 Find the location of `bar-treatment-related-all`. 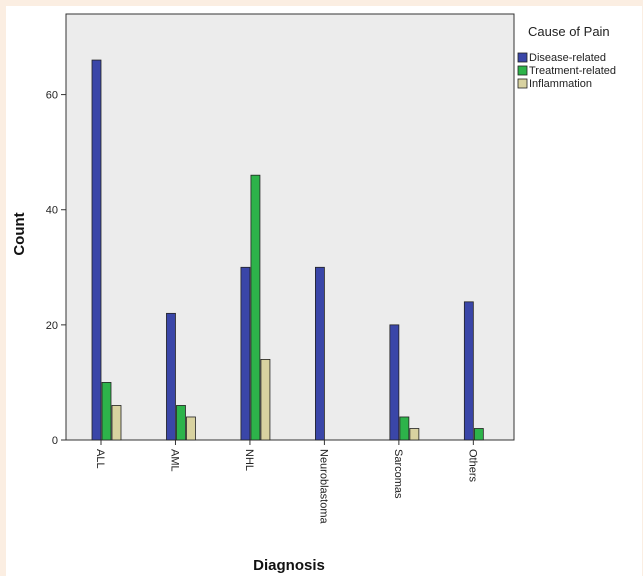

bar-treatment-related-all is located at coordinates (106, 411).